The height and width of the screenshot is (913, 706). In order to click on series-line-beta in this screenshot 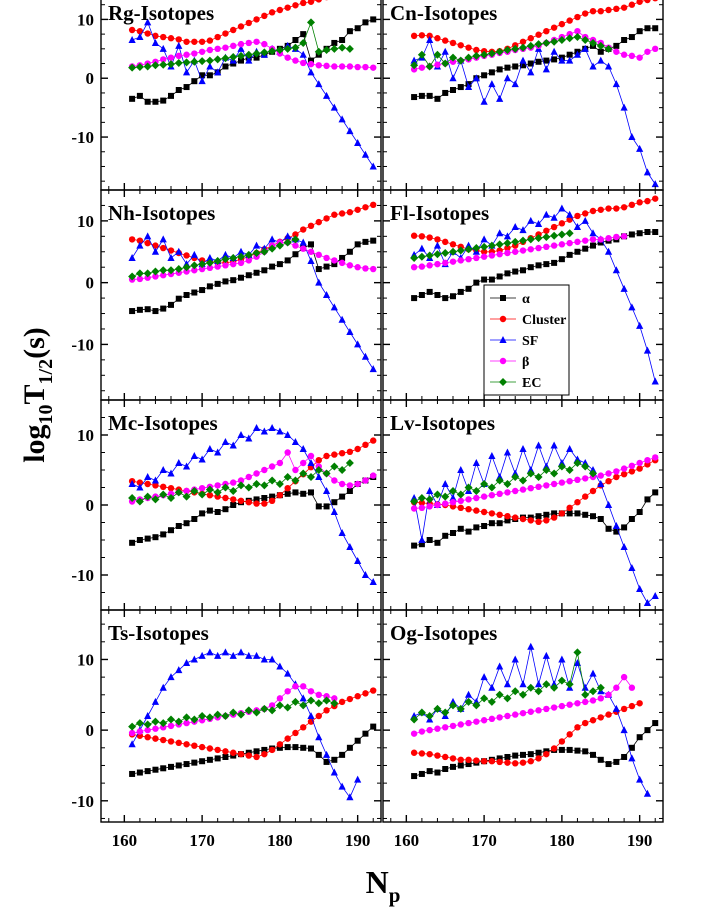, I will do `click(519, 251)`.